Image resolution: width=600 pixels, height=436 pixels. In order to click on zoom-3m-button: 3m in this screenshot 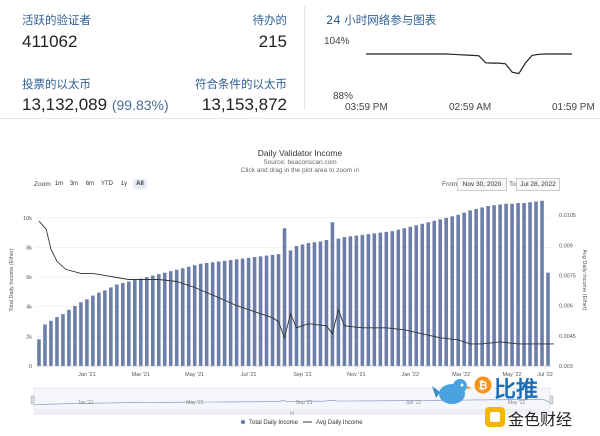, I will do `click(74, 184)`.